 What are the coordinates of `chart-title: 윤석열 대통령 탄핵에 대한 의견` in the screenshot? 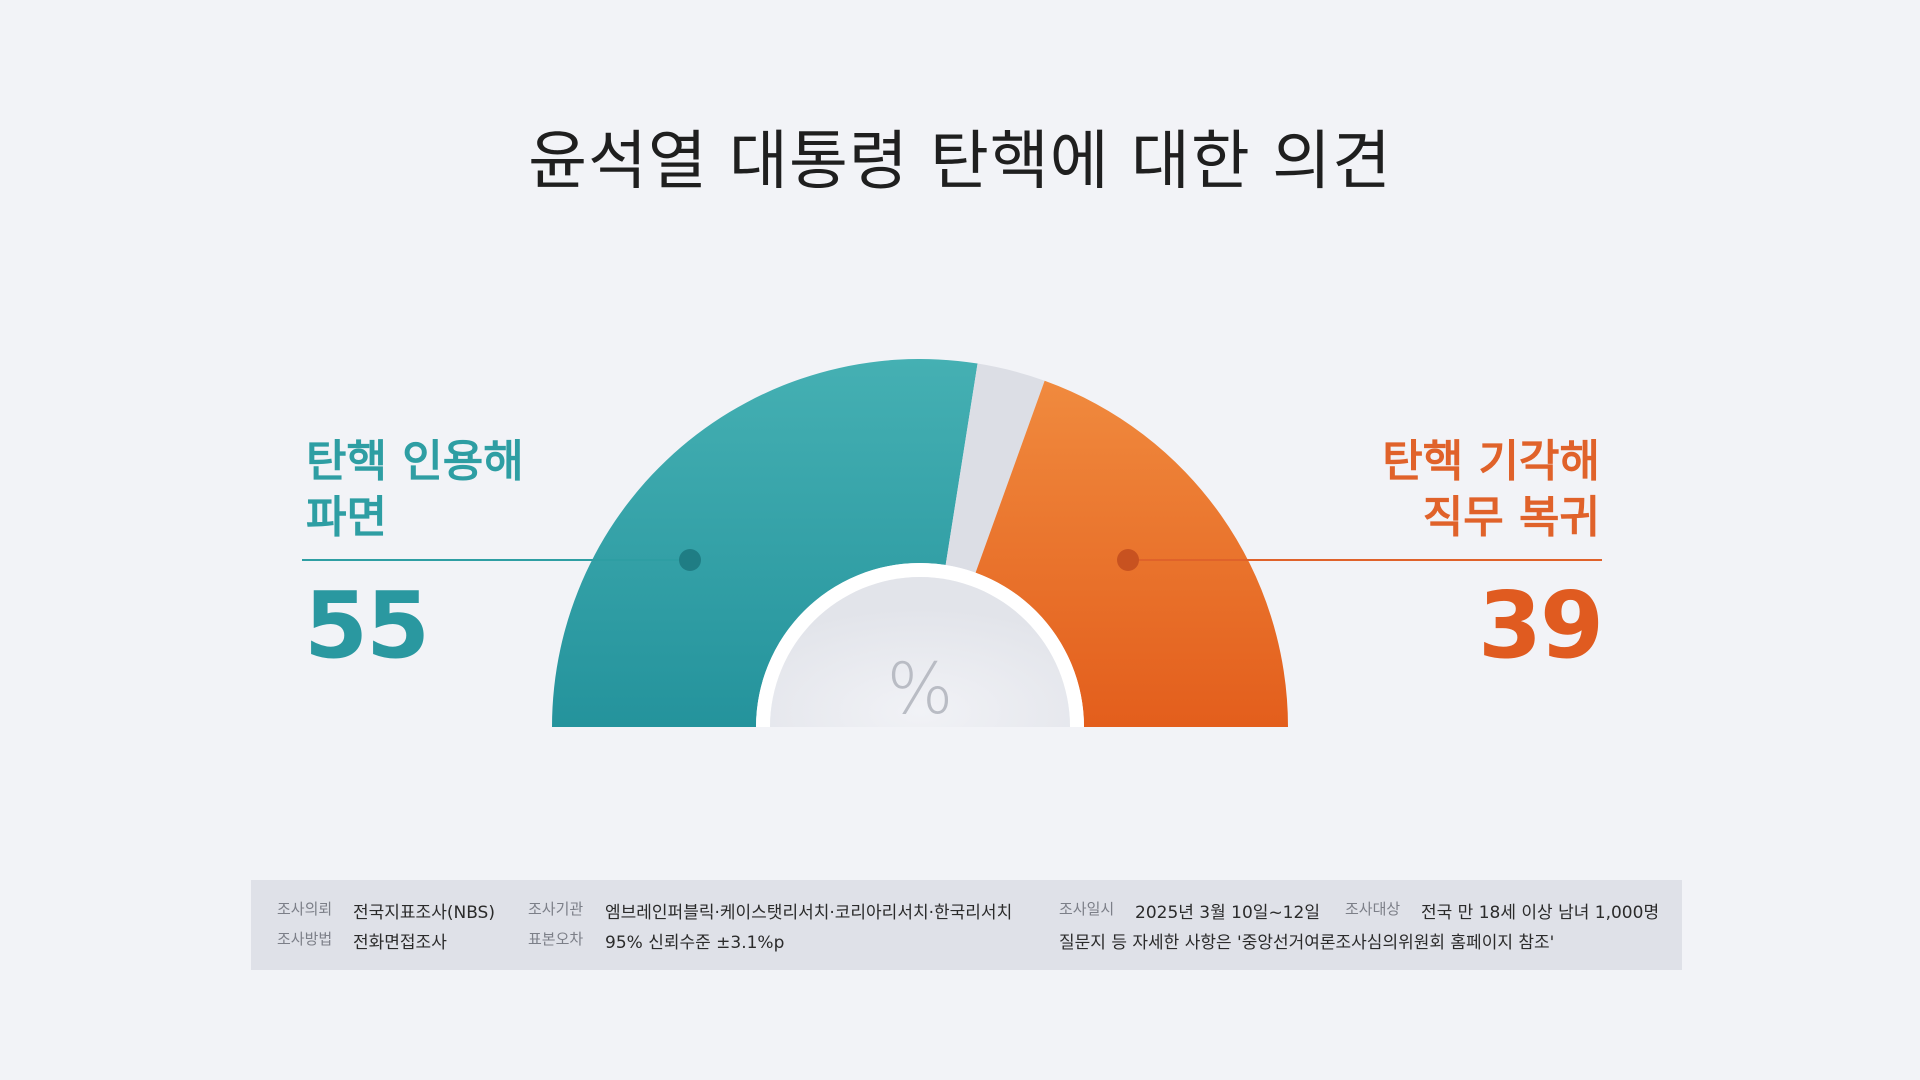 It's located at (960, 162).